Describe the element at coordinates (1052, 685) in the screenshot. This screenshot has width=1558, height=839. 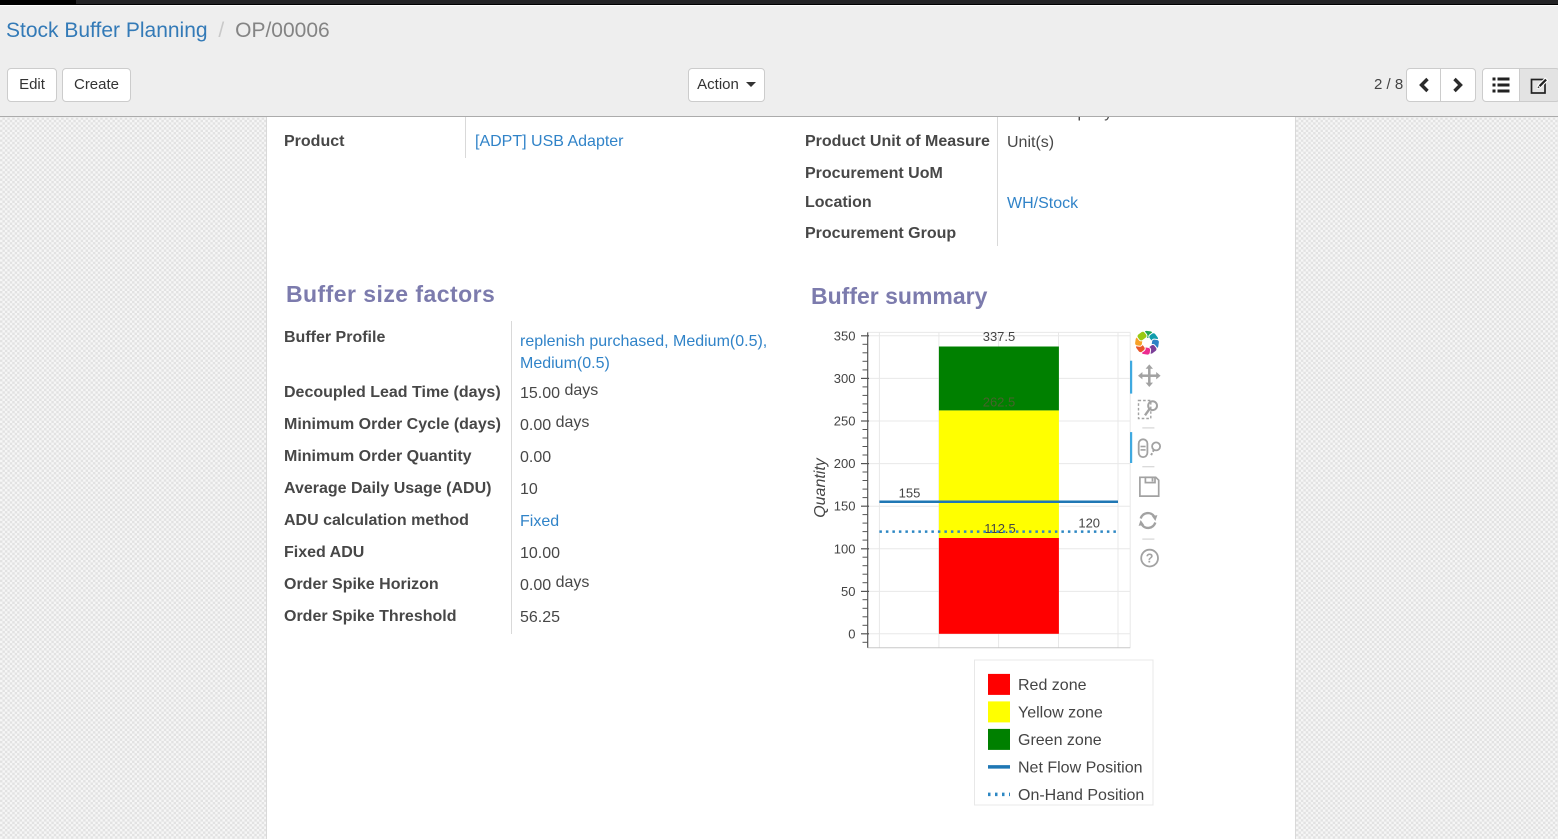
I see `svg-text: Red zone` at that location.